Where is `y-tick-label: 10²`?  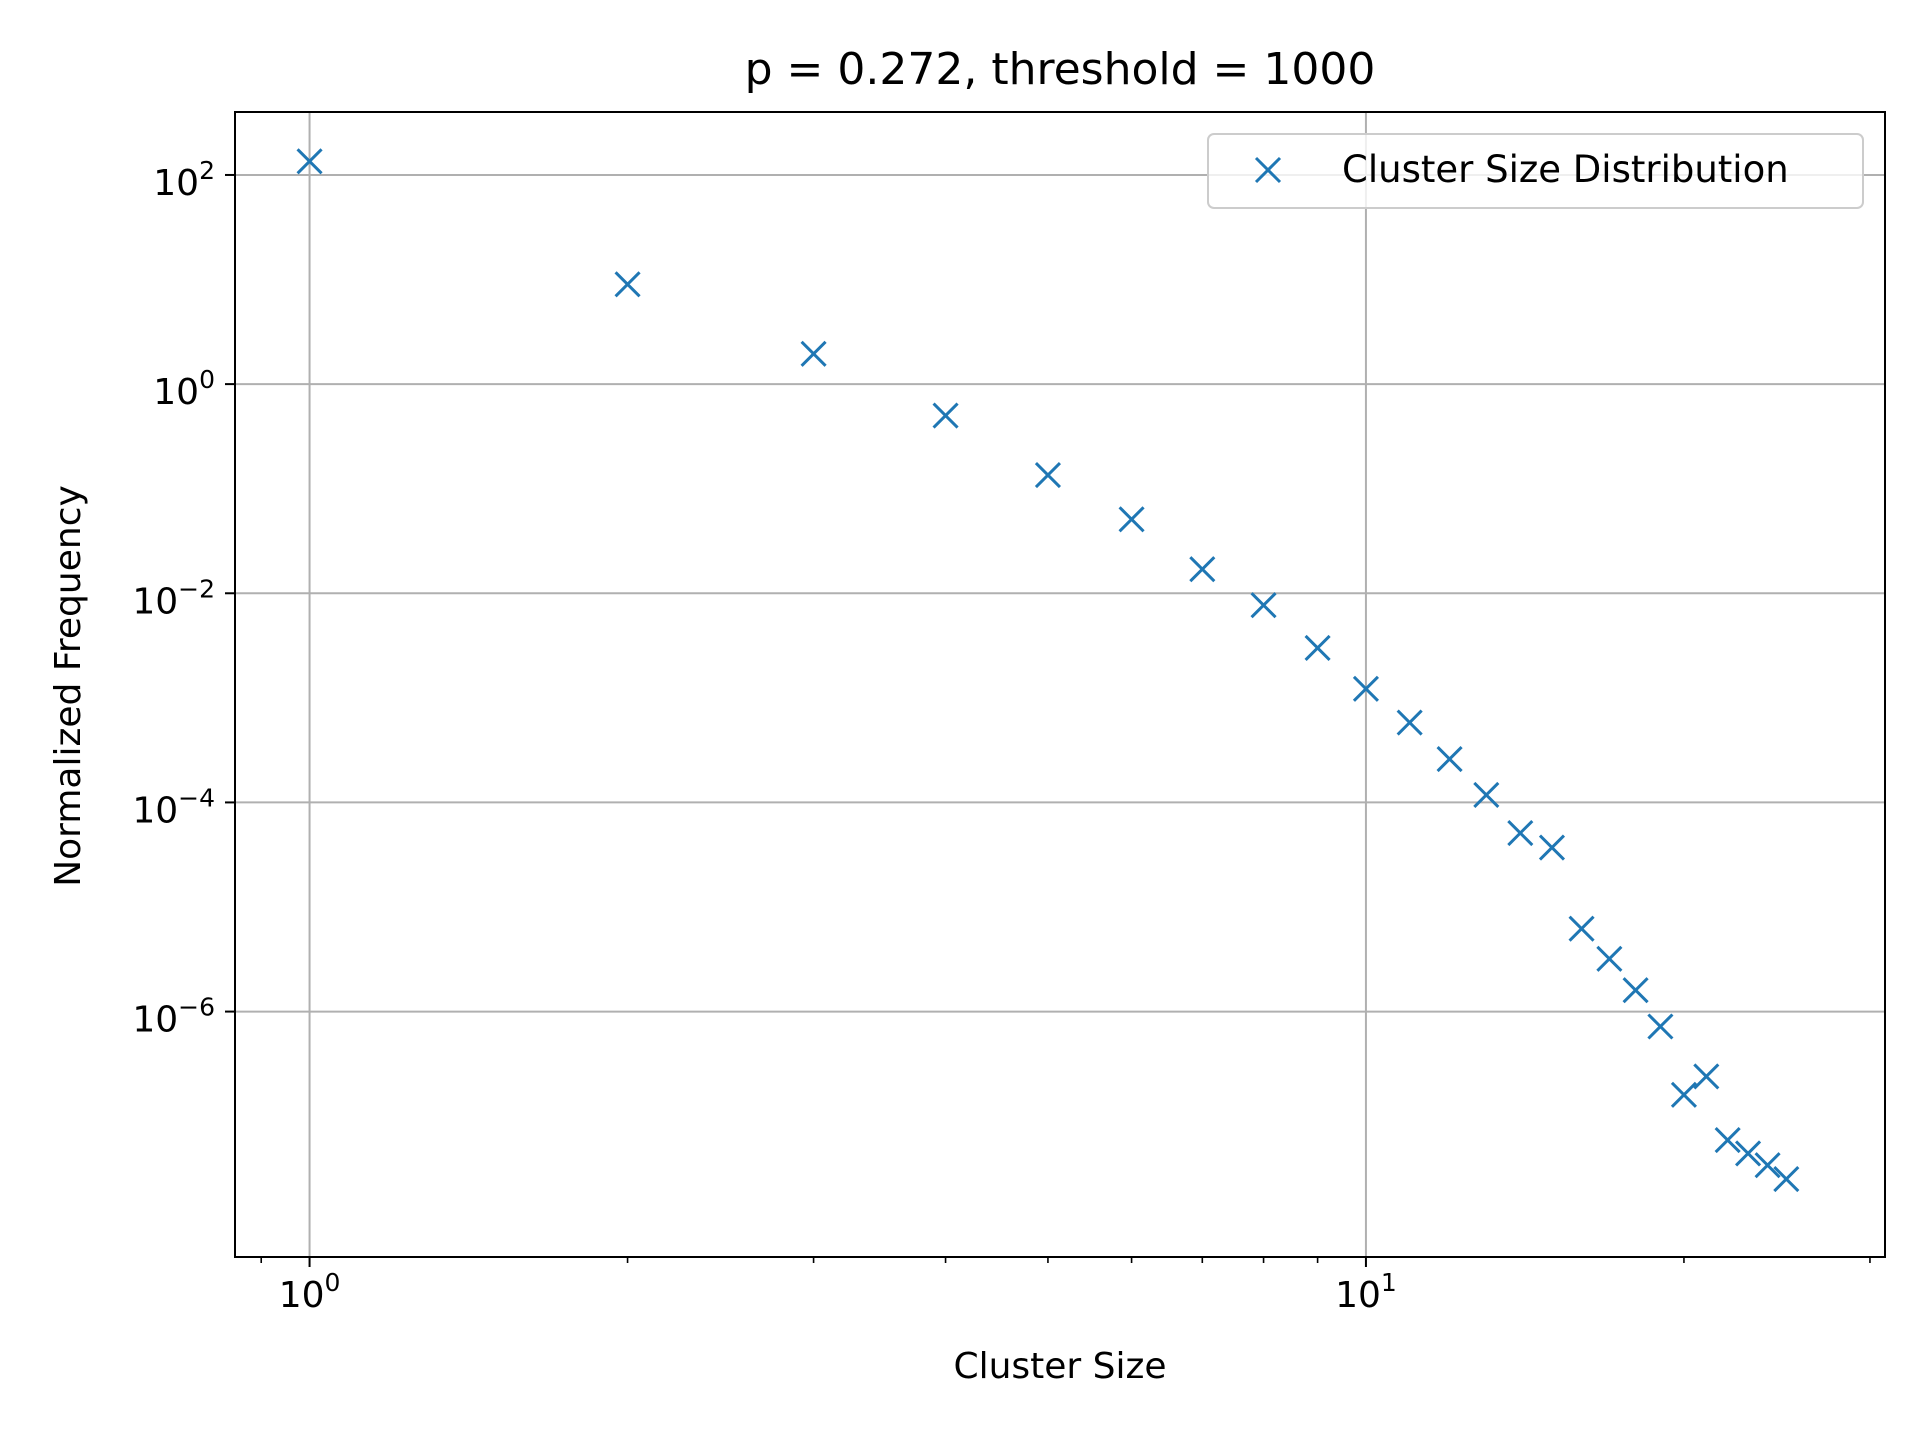
y-tick-label: 10² is located at coordinates (184, 180).